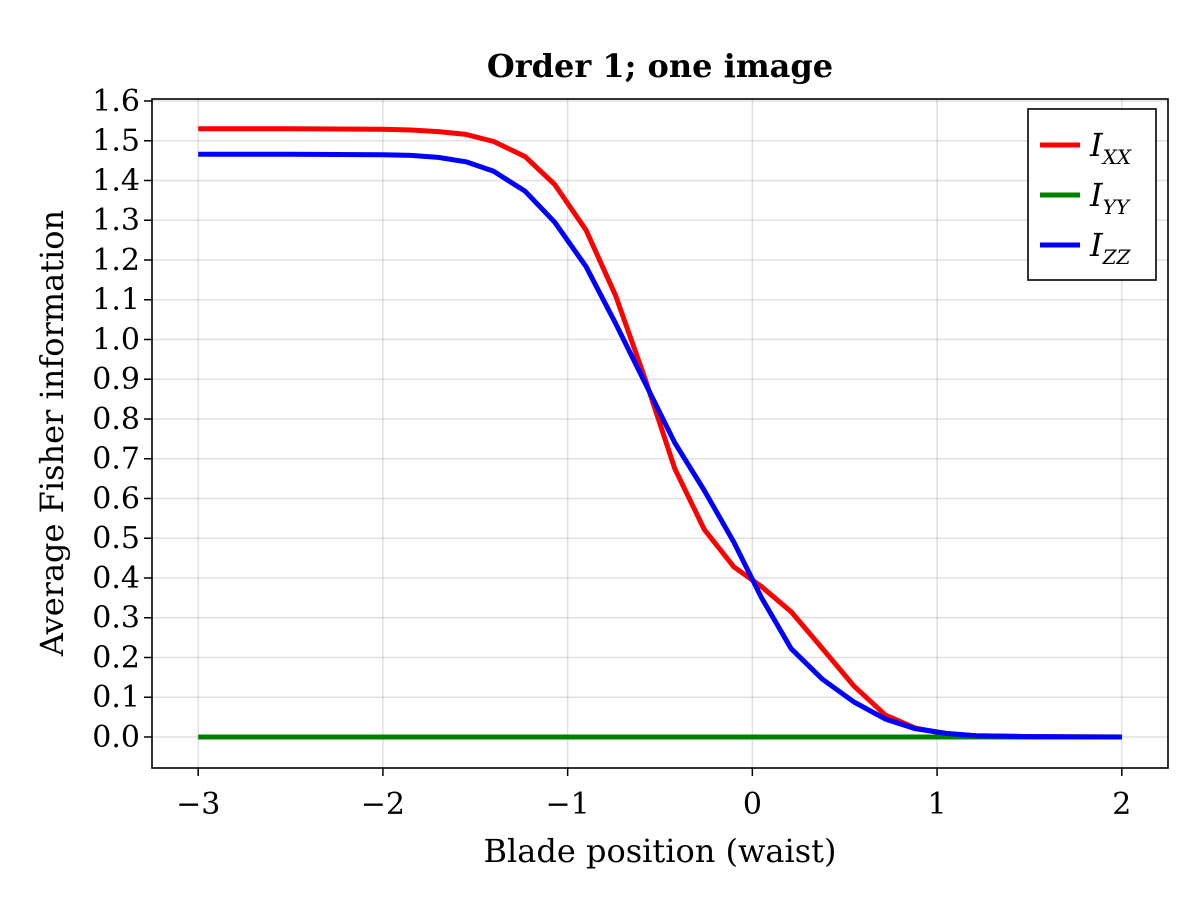  I want to click on y-tick-label: 1.0, so click(116, 339).